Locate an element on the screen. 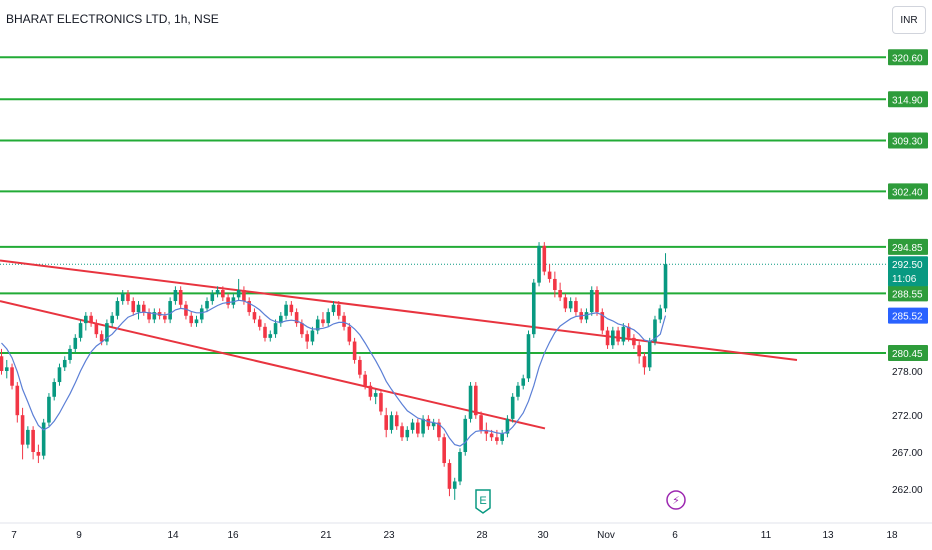  dividend-event-icon: ⚡ is located at coordinates (676, 500).